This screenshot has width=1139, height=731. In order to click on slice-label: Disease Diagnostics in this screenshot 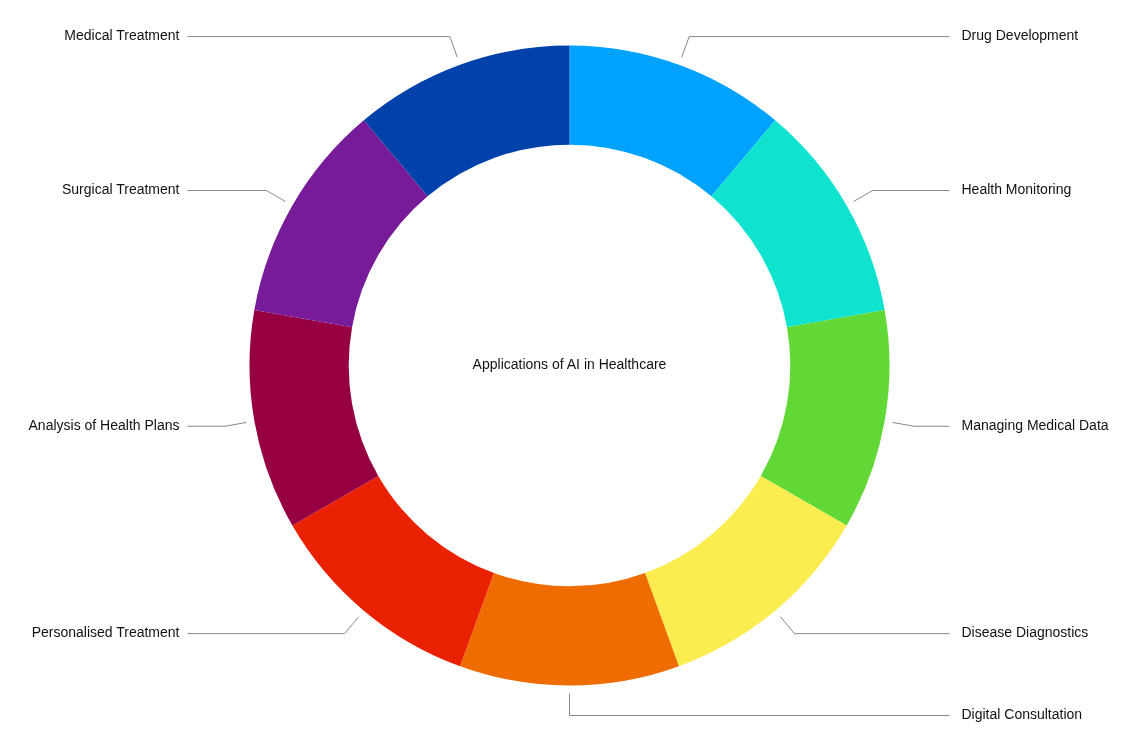, I will do `click(1025, 632)`.